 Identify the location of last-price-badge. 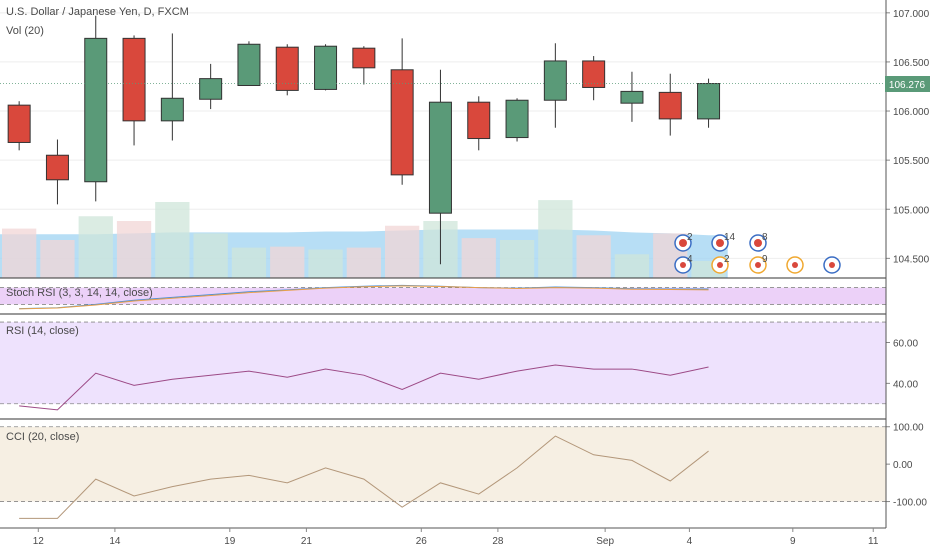
(907, 84).